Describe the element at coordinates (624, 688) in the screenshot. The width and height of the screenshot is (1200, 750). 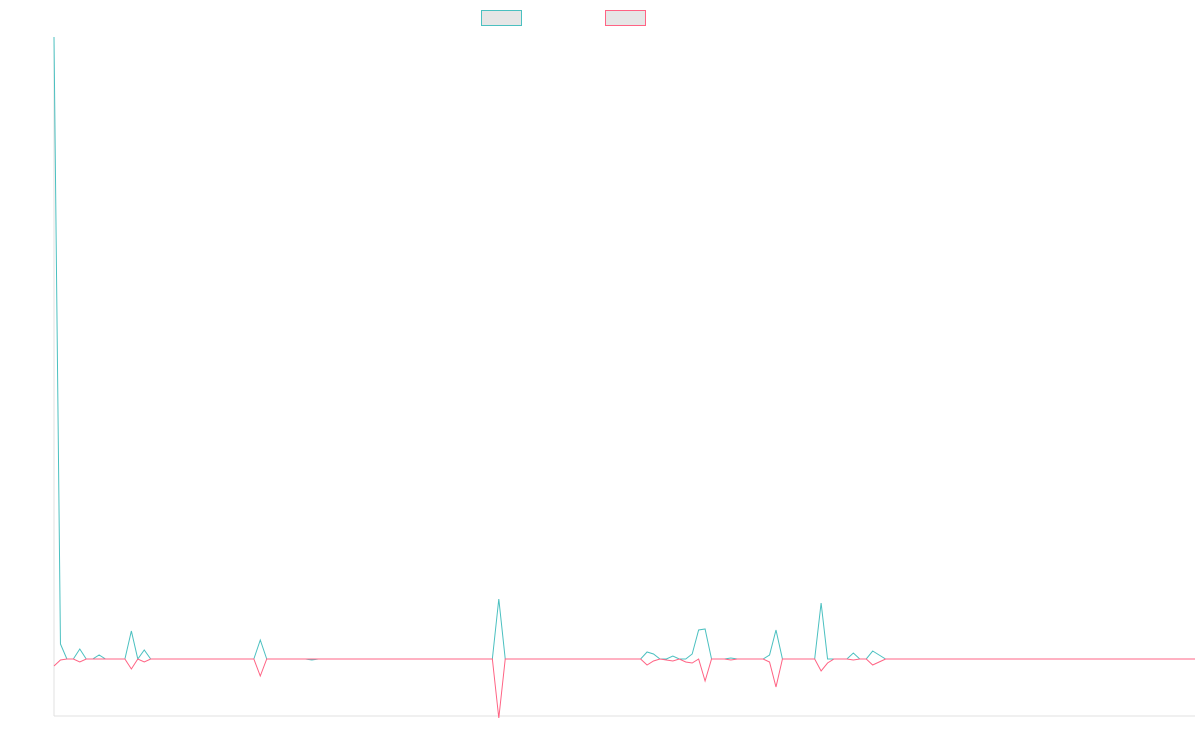
I see `series-line` at that location.